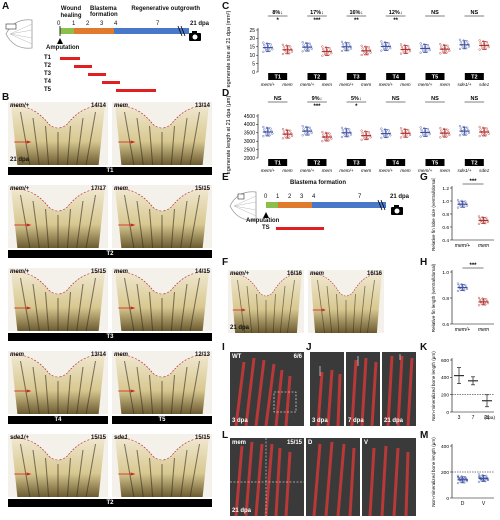  Describe the element at coordinates (399, 389) in the screenshot. I see `panel-j-image-21dpa: 21 dpa` at that location.